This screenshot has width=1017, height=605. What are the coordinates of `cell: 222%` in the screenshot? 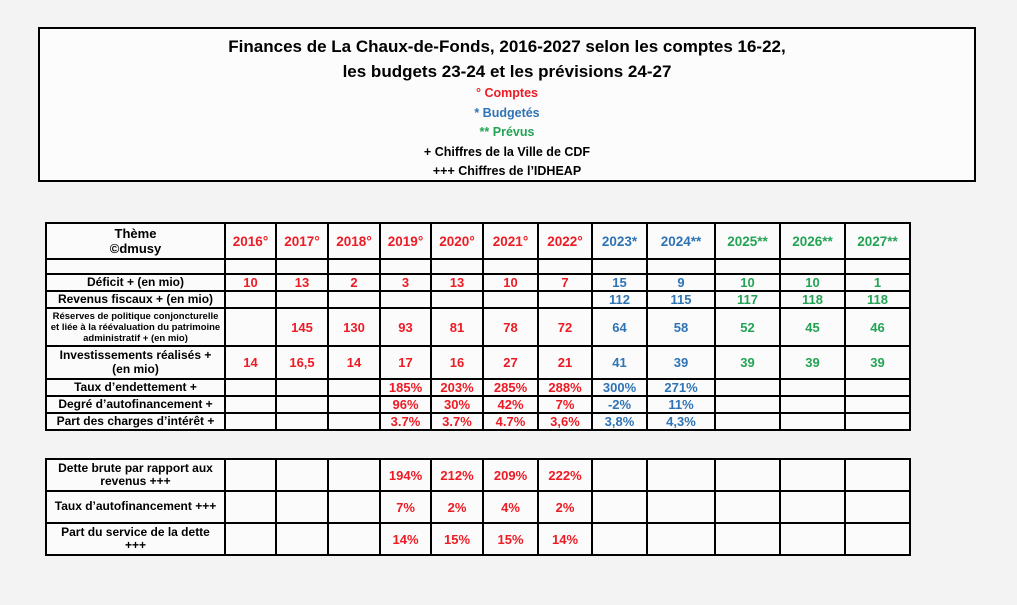 It's located at (565, 475).